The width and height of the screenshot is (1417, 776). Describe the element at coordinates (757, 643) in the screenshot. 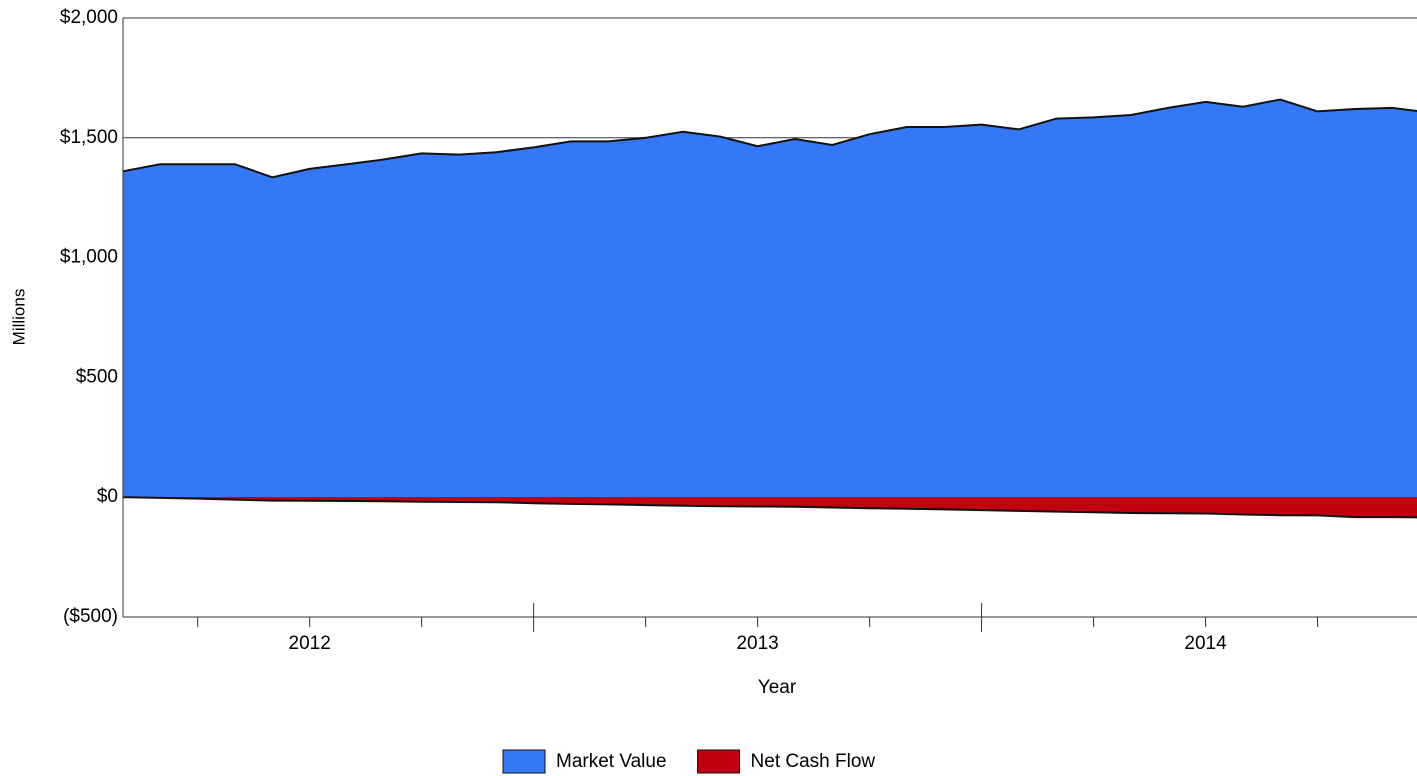

I see `x-tick-label: 2013` at that location.